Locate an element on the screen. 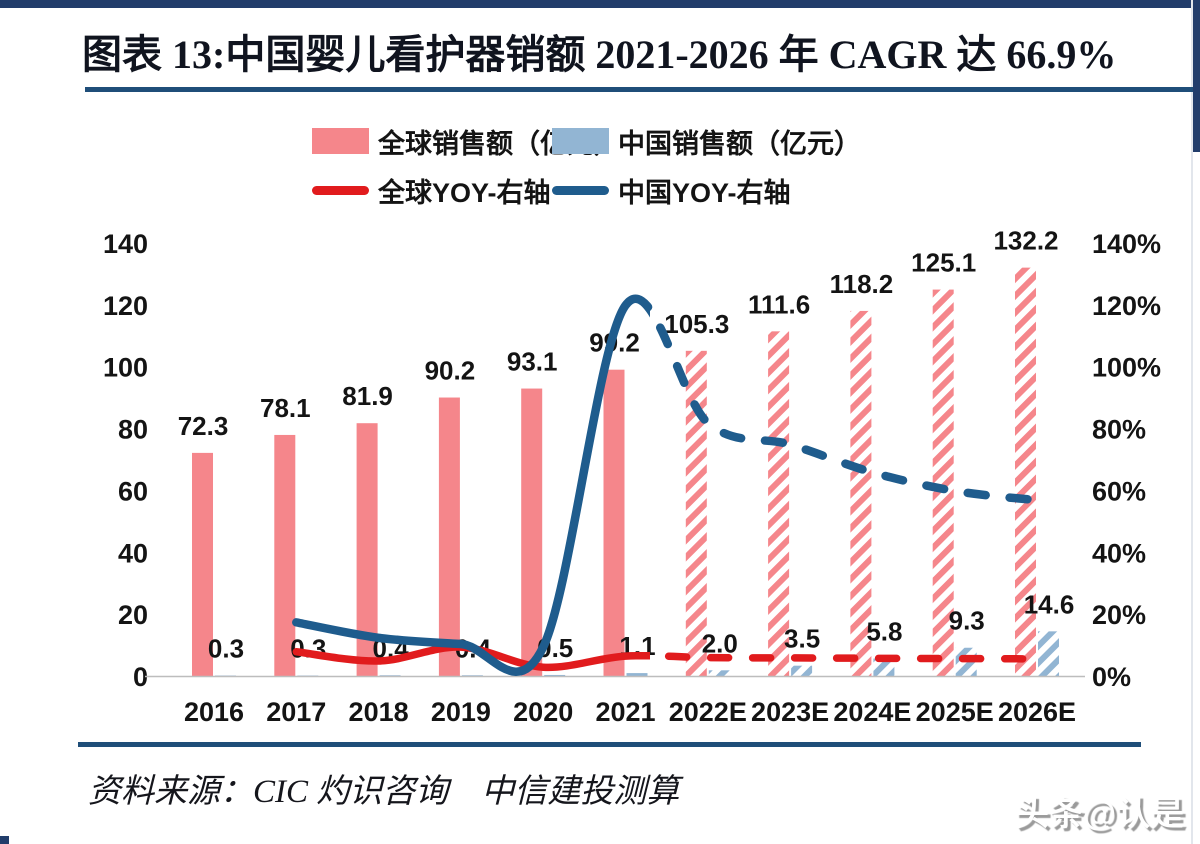  legend-swatch-china-yoy is located at coordinates (580, 190).